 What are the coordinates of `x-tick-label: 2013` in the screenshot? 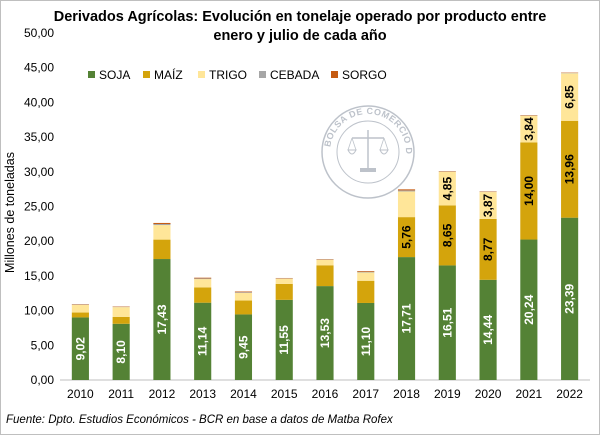 It's located at (202, 394).